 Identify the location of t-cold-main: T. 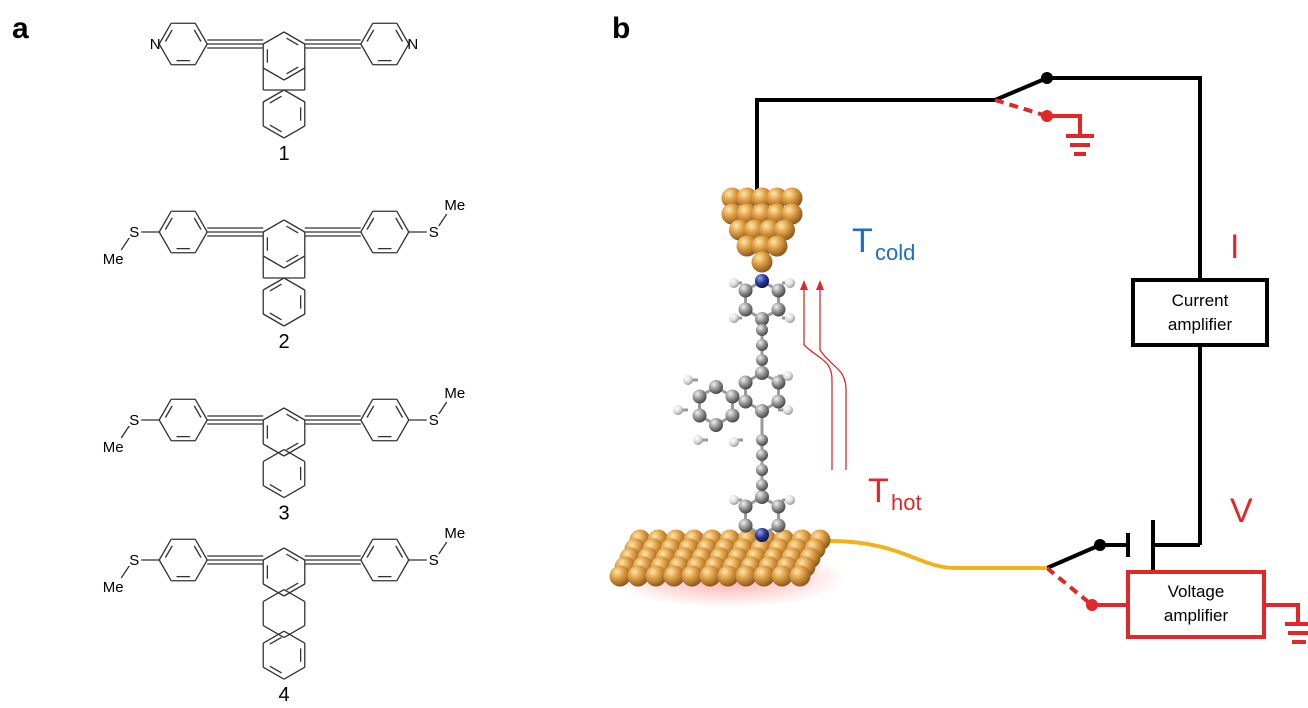
(862, 241).